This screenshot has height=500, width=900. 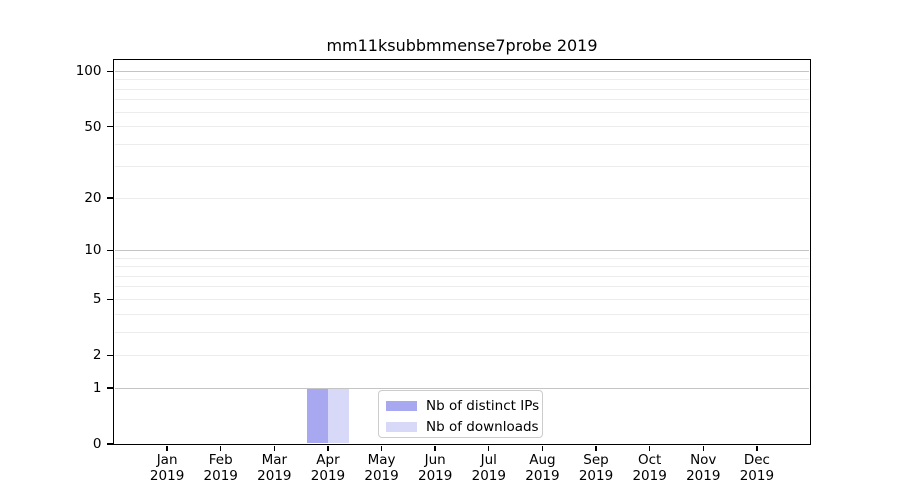 I want to click on y-tick-label-2: 2, so click(x=97, y=355).